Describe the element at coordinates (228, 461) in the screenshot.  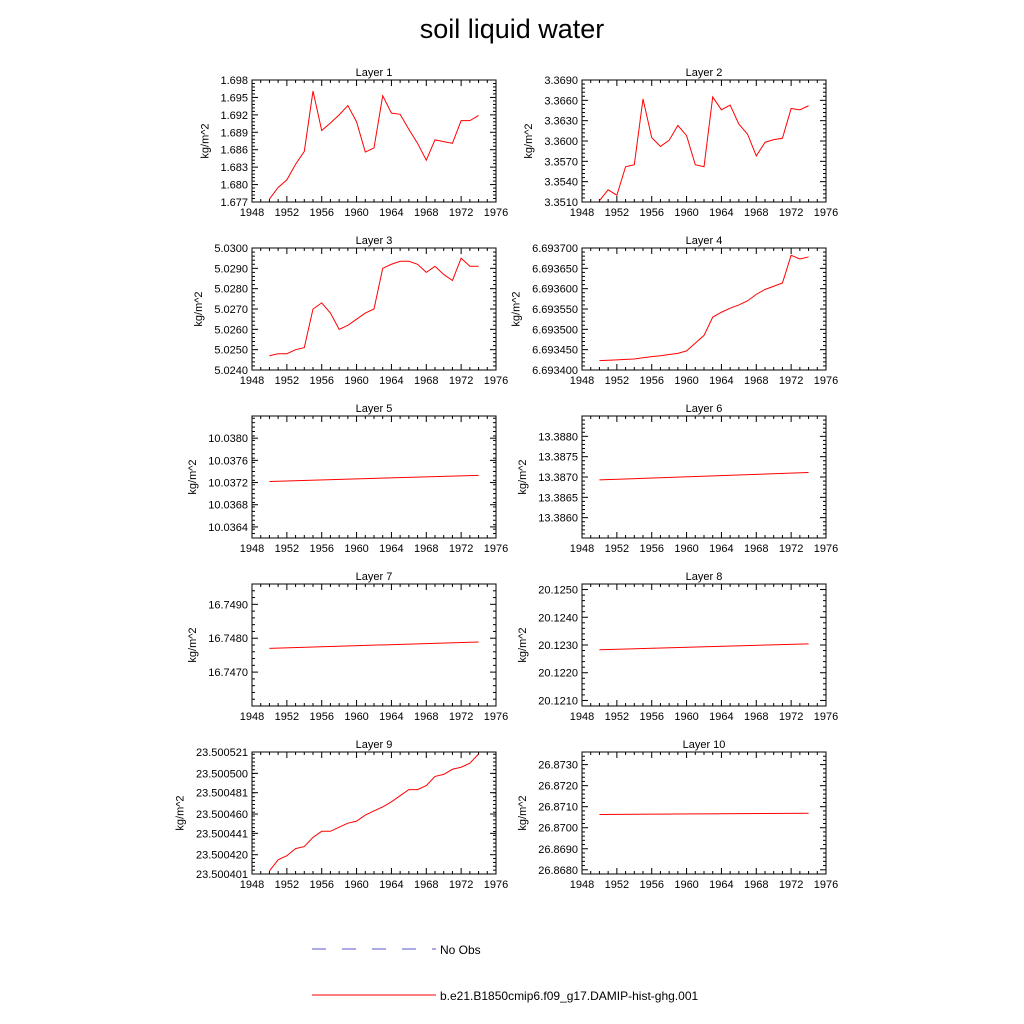
I see `y-tick-label: 10.0376` at that location.